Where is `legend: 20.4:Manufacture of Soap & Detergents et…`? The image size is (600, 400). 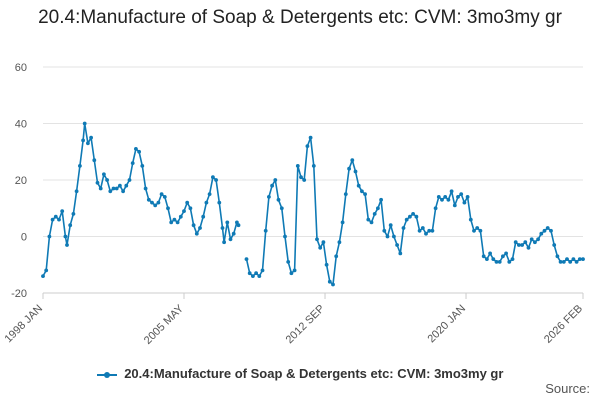 legend: 20.4:Manufacture of Soap & Detergents et… is located at coordinates (300, 373).